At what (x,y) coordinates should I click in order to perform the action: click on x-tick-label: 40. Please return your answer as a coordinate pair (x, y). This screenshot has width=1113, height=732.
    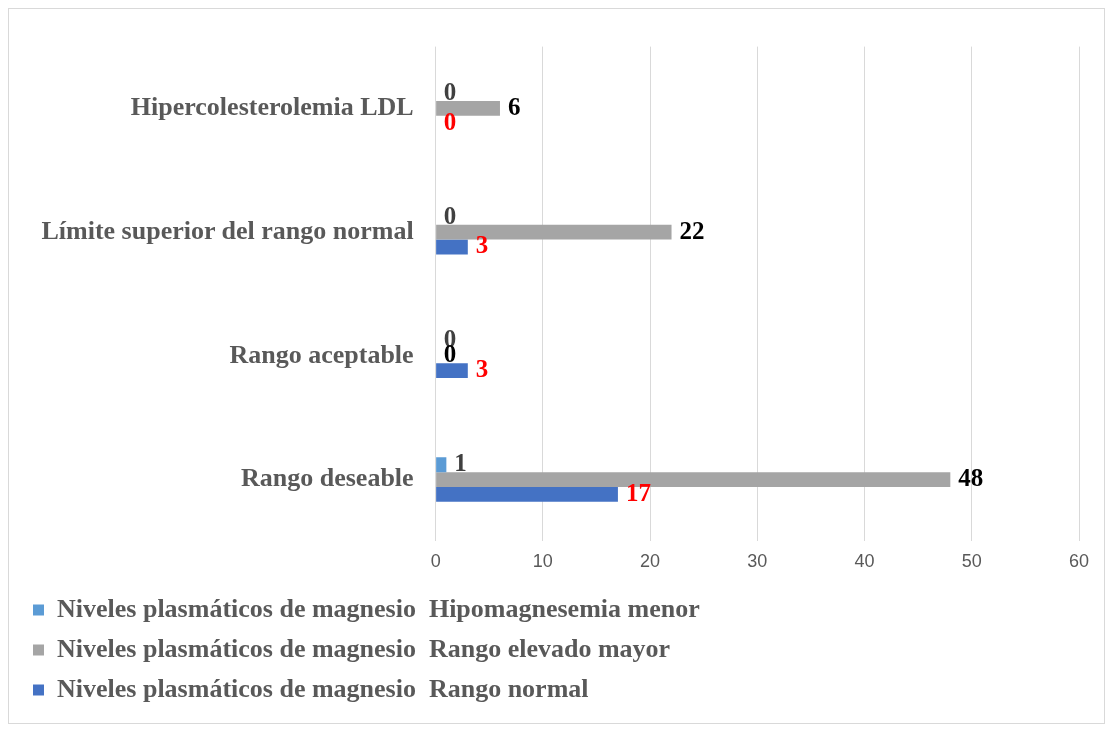
    Looking at the image, I should click on (864, 561).